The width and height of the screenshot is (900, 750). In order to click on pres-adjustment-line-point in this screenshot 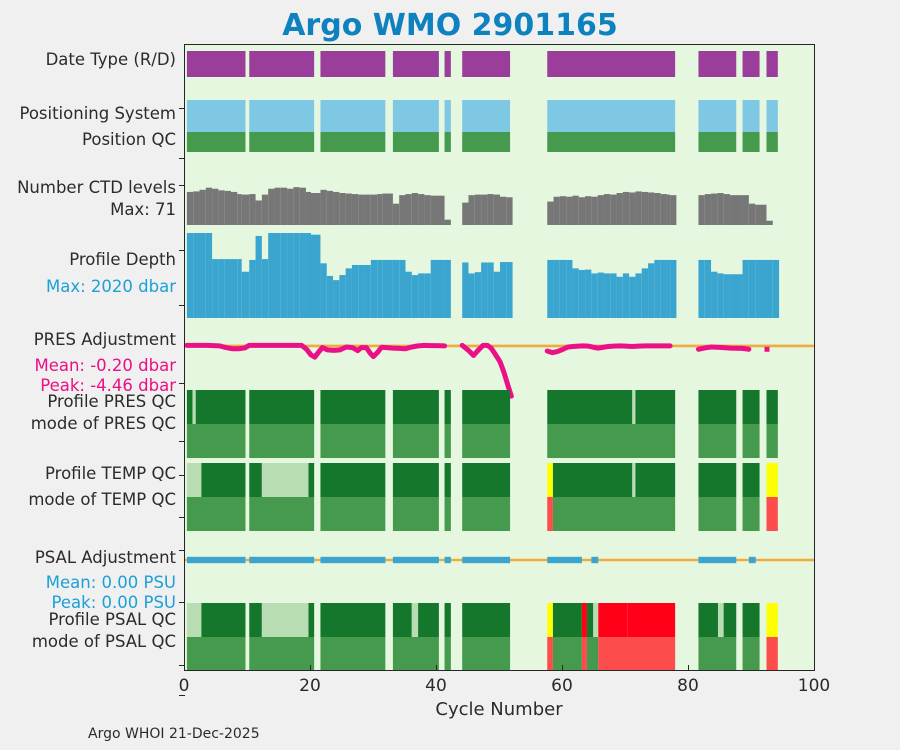, I will do `click(767, 349)`.